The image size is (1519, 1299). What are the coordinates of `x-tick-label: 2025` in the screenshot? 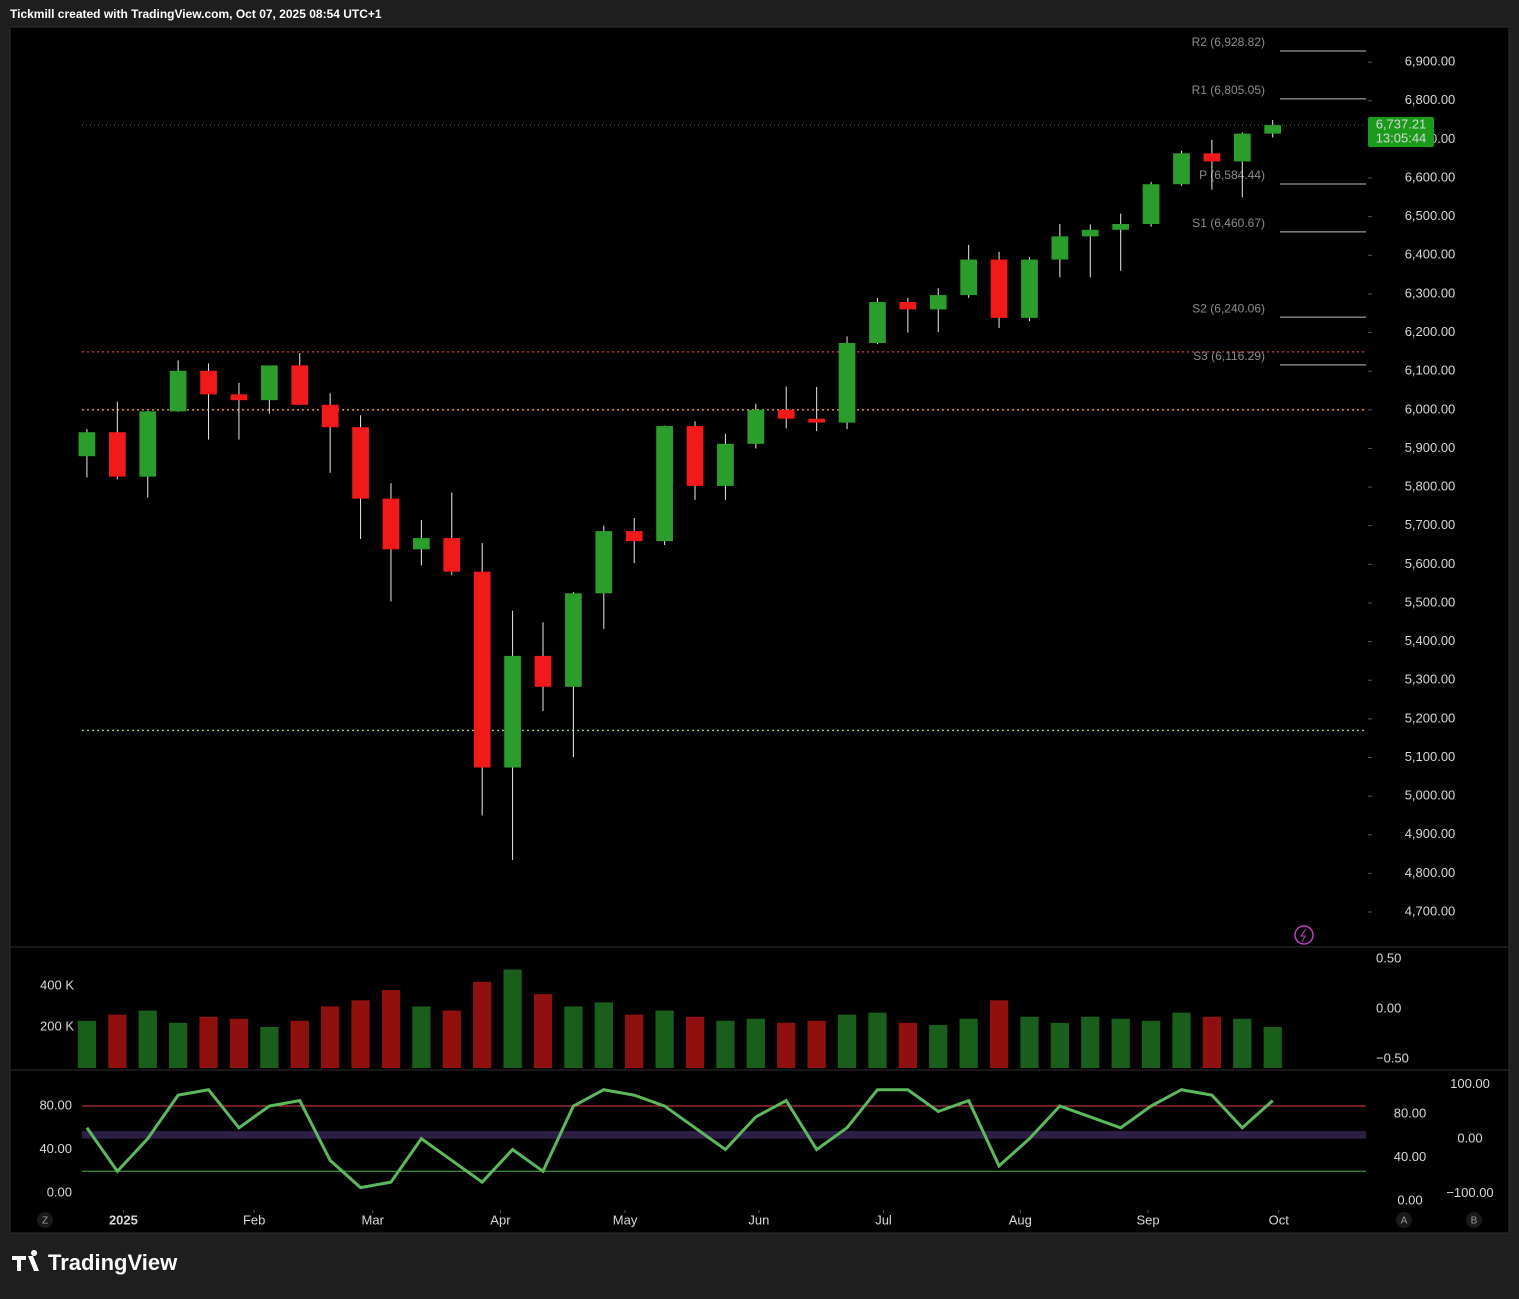 It's located at (123, 1219).